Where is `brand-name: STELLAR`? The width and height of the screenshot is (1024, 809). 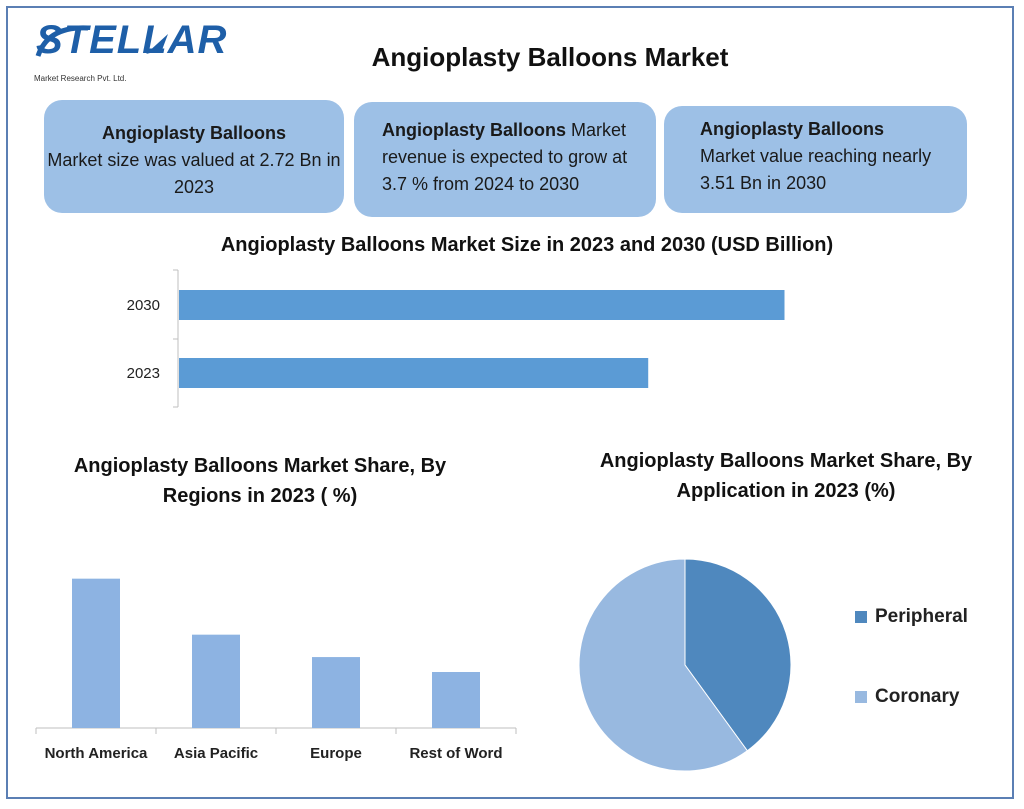
brand-name: STELLAR is located at coordinates (132, 40).